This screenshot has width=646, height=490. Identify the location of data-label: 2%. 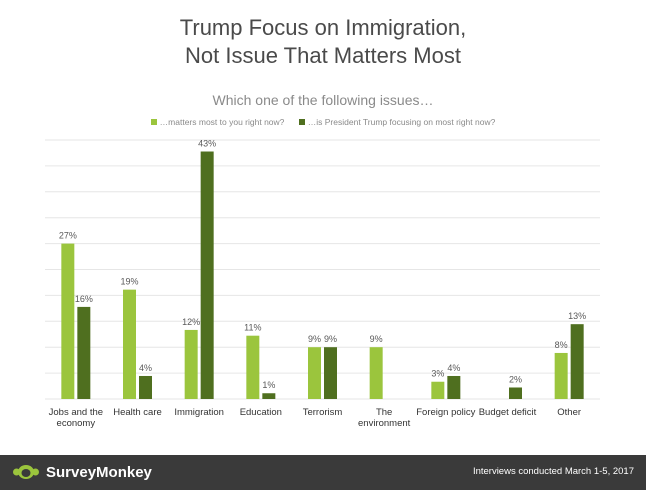
(515, 379).